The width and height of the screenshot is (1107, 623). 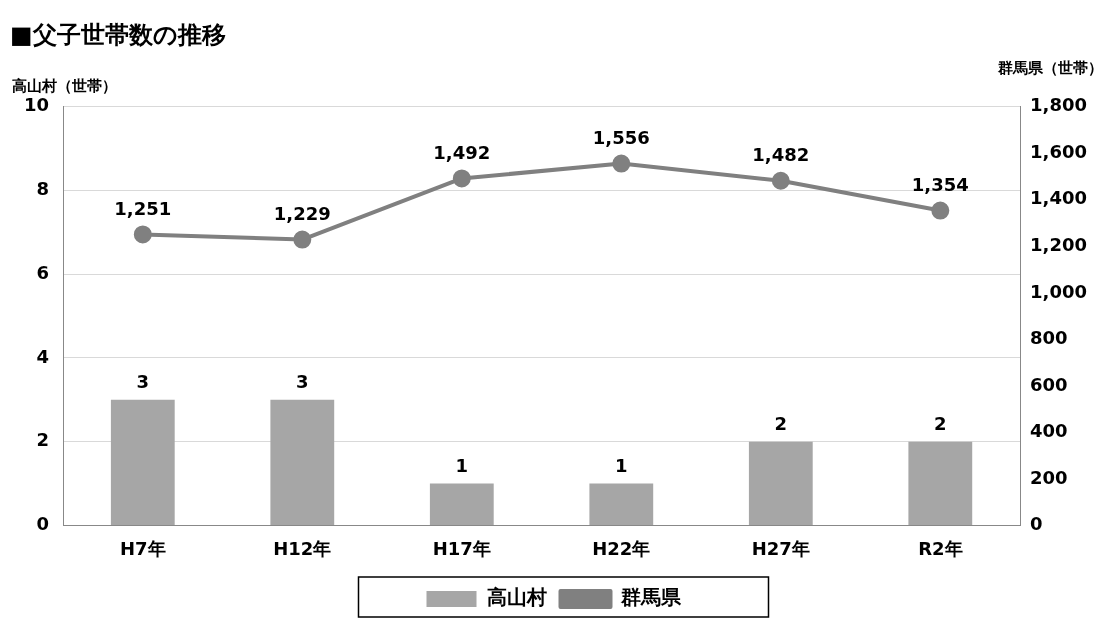 I want to click on y2-tick-label: 1,200, so click(x=1058, y=245).